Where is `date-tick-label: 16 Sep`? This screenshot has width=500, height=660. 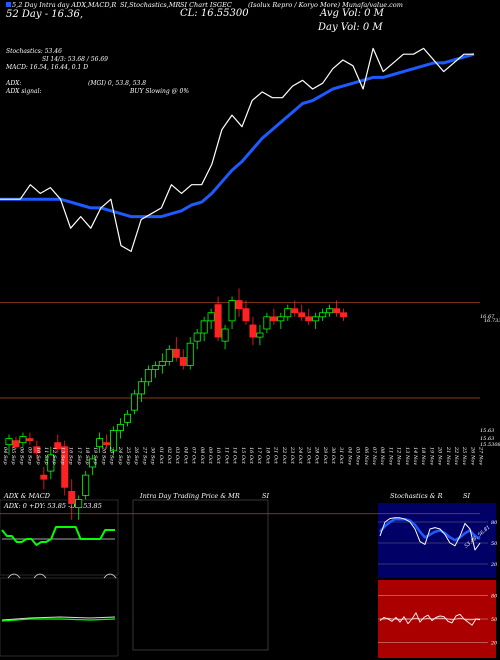
date-tick-label: 16 Sep is located at coordinates (71, 456).